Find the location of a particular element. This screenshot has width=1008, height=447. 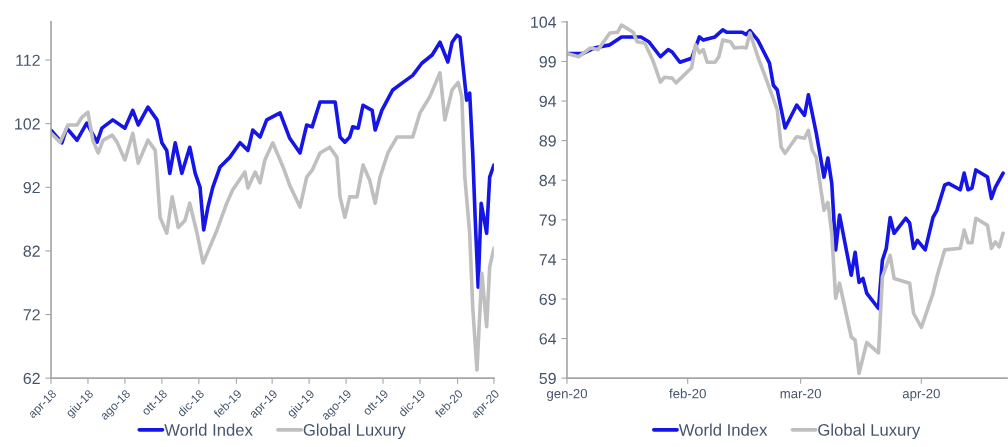

x-tick-label: gen-20 is located at coordinates (567, 394).